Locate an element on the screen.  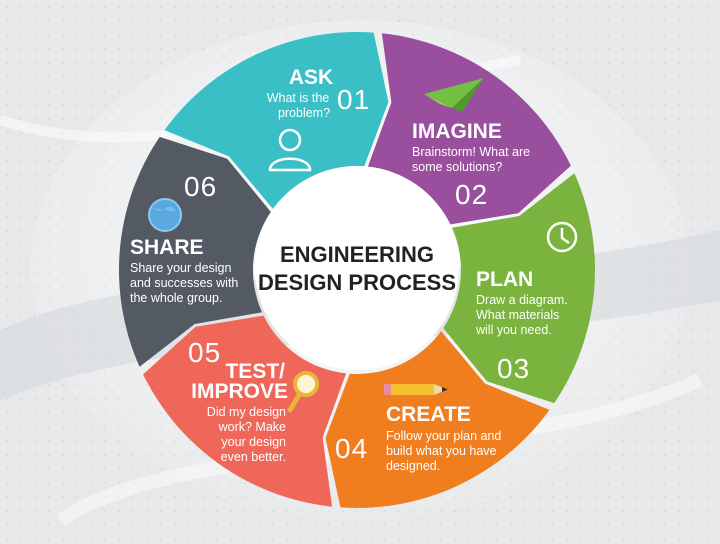
step-desc-line: some solutions? is located at coordinates (457, 167).